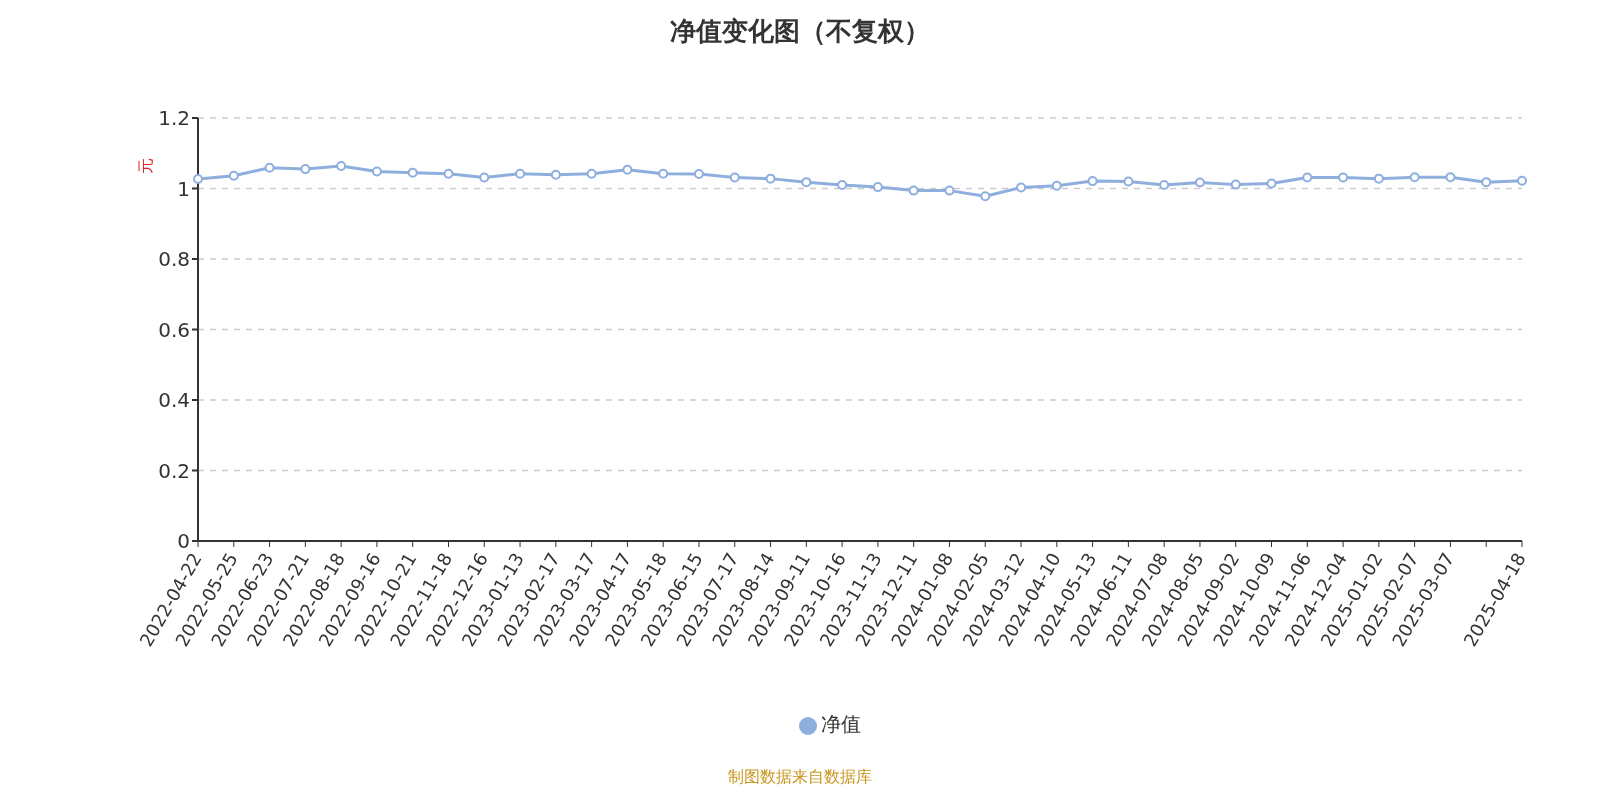 This screenshot has height=800, width=1600. I want to click on y-tick-label: 0.8, so click(174, 259).